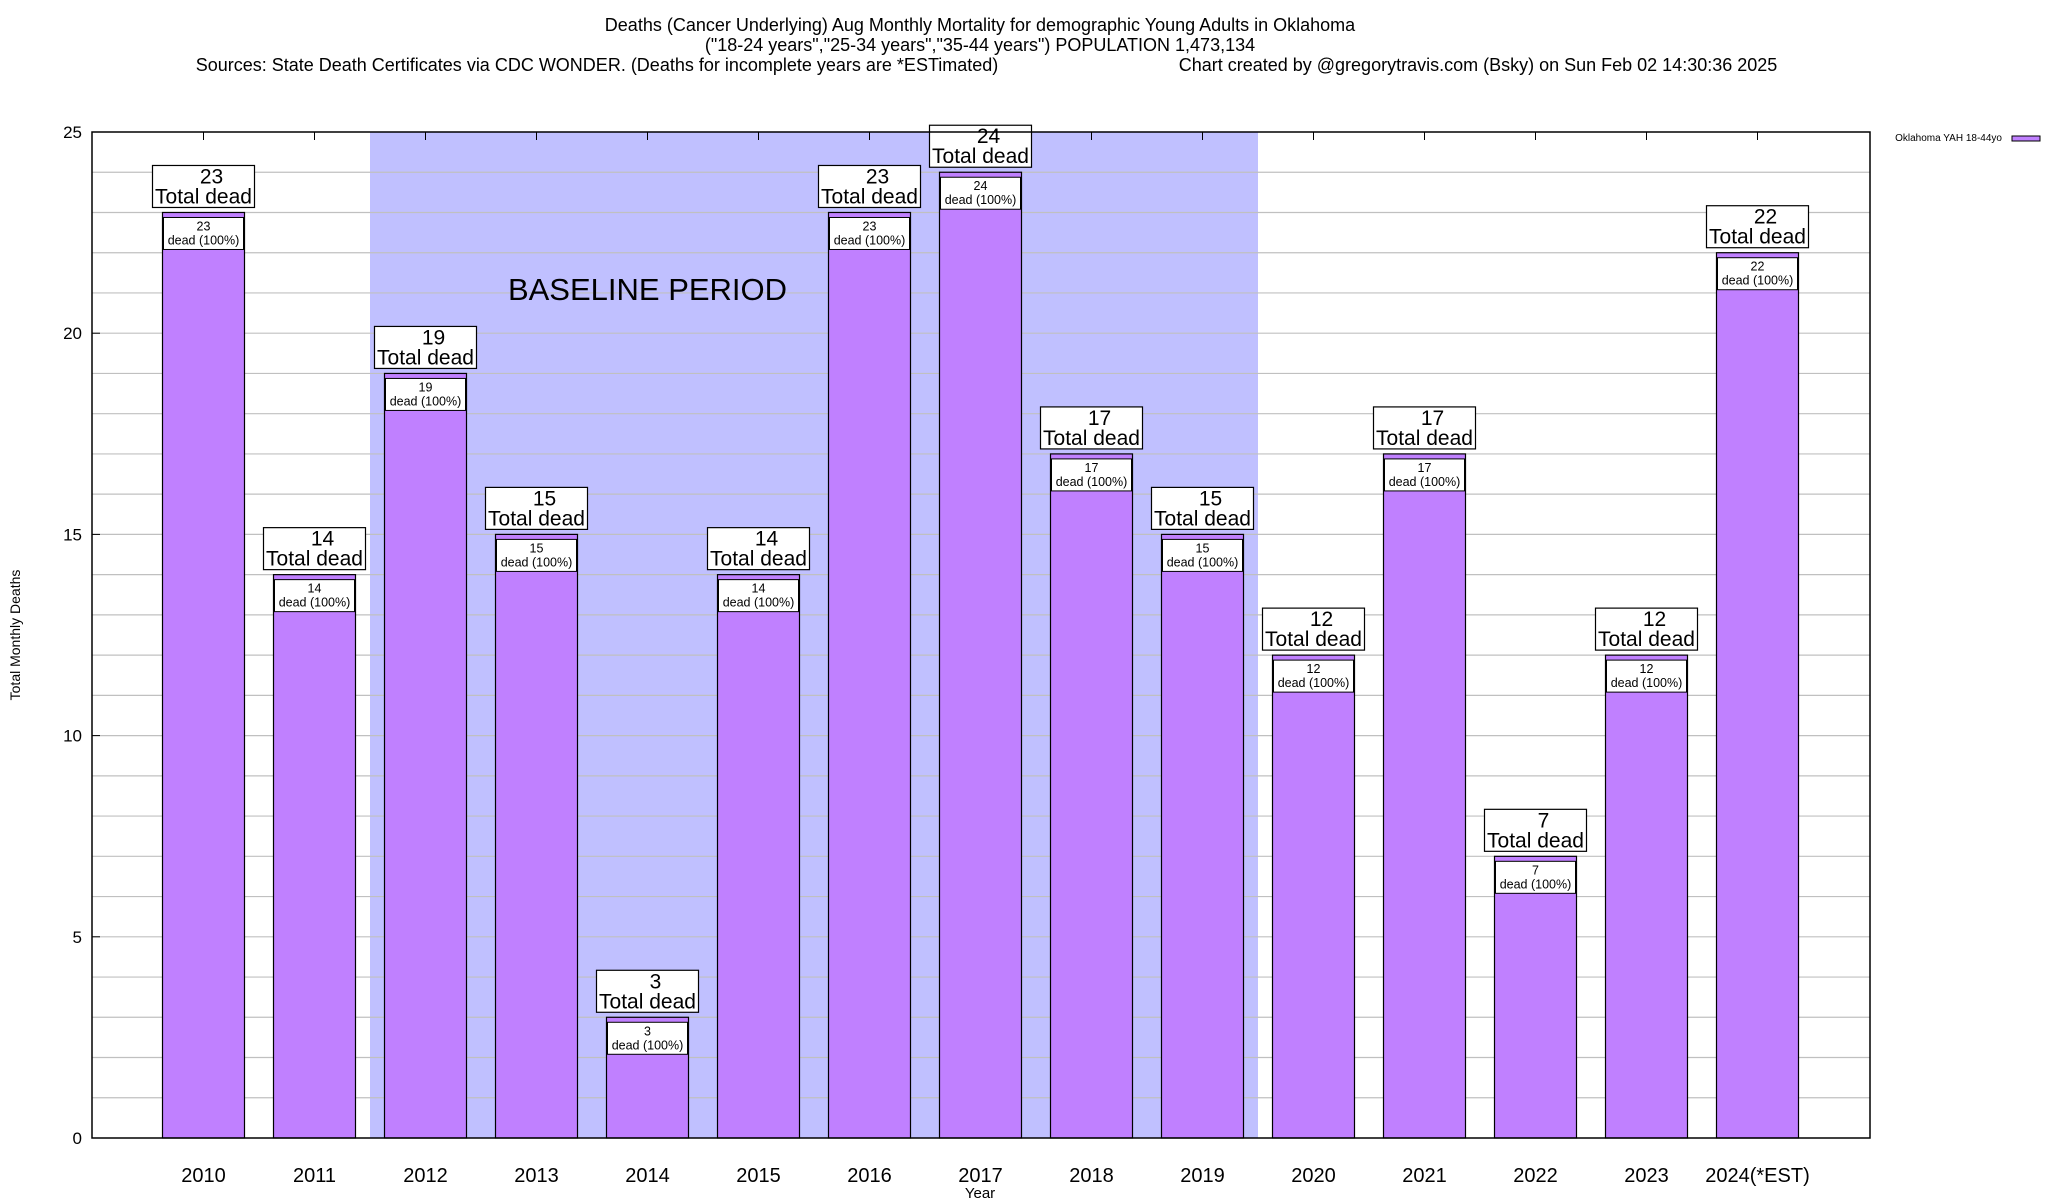 This screenshot has height=1200, width=2048. I want to click on legend-swatch, so click(2026, 138).